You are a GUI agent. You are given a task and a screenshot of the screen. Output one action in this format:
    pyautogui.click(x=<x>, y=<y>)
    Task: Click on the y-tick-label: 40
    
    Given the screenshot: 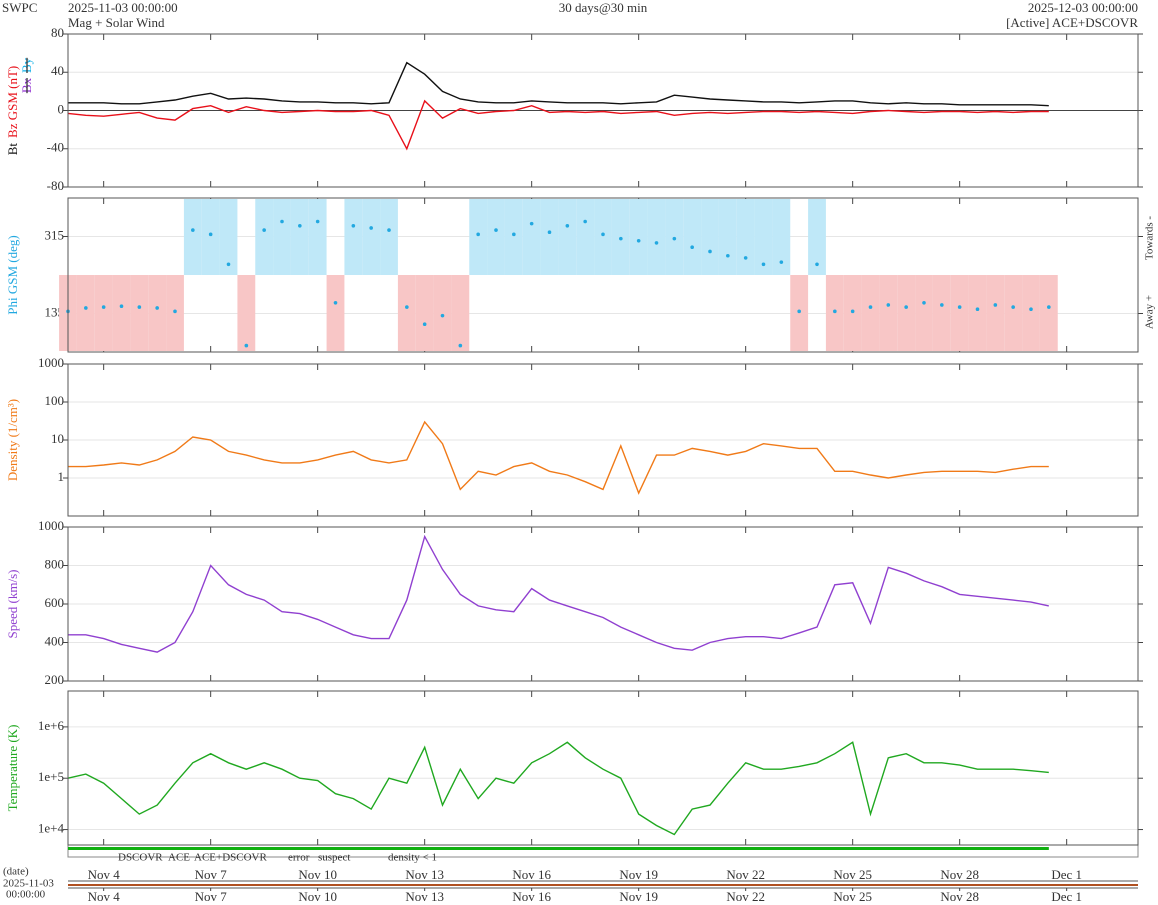 What is the action you would take?
    pyautogui.click(x=57, y=70)
    